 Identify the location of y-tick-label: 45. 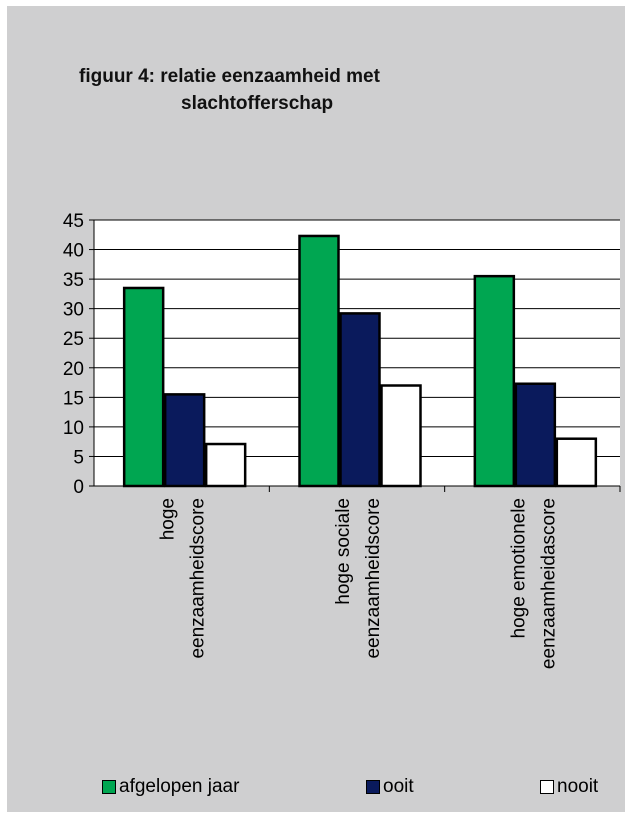
(73, 221).